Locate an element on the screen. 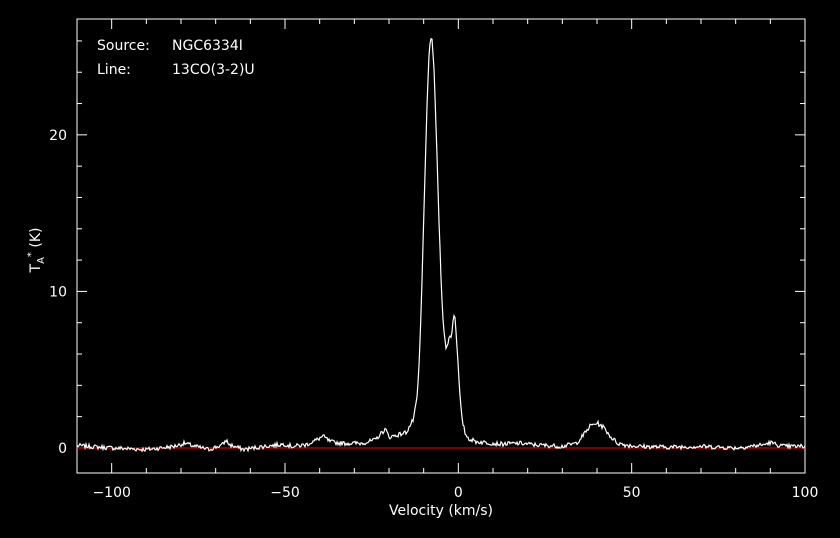 This screenshot has height=538, width=840. y-tick-label: 20 is located at coordinates (58, 136).